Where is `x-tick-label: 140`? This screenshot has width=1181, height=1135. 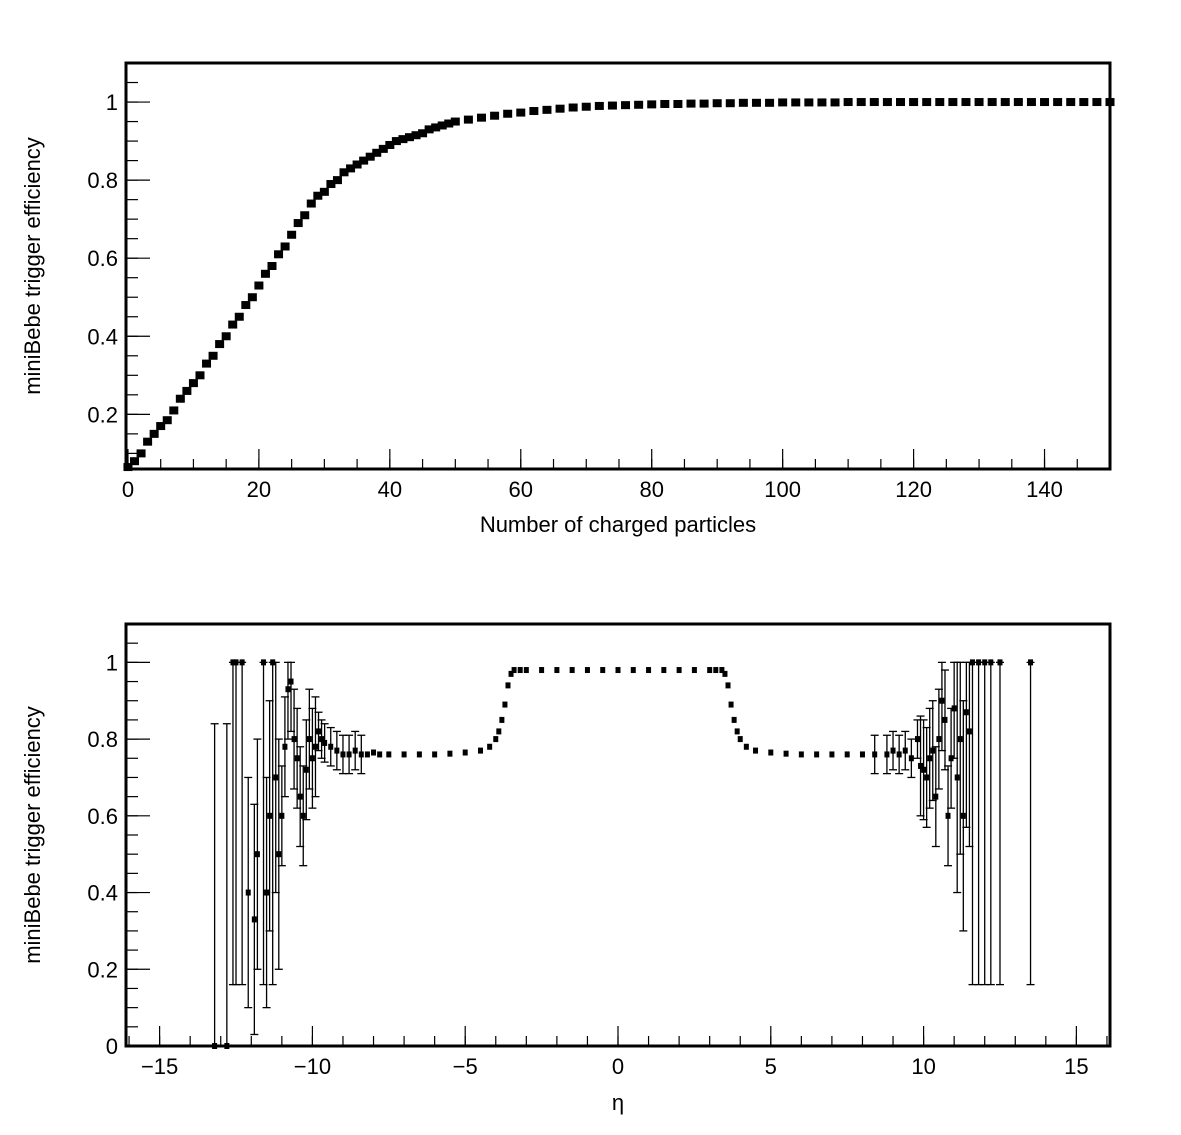
x-tick-label: 140 is located at coordinates (1044, 489).